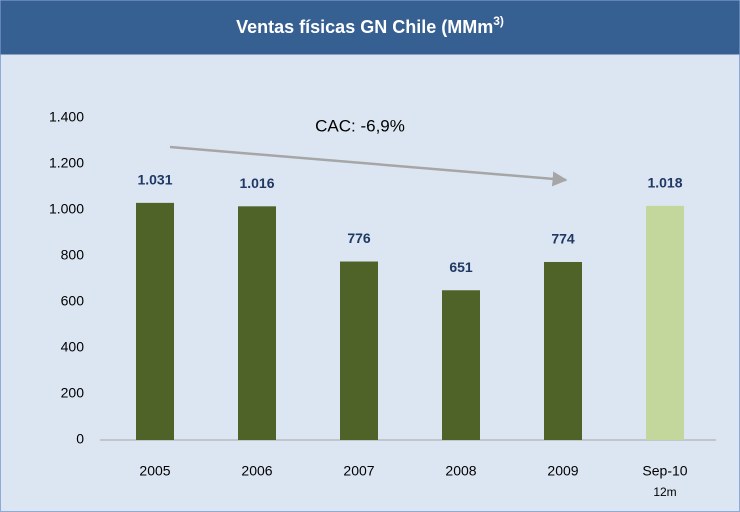 This screenshot has width=740, height=512. I want to click on y-tick-label: 600, so click(73, 301).